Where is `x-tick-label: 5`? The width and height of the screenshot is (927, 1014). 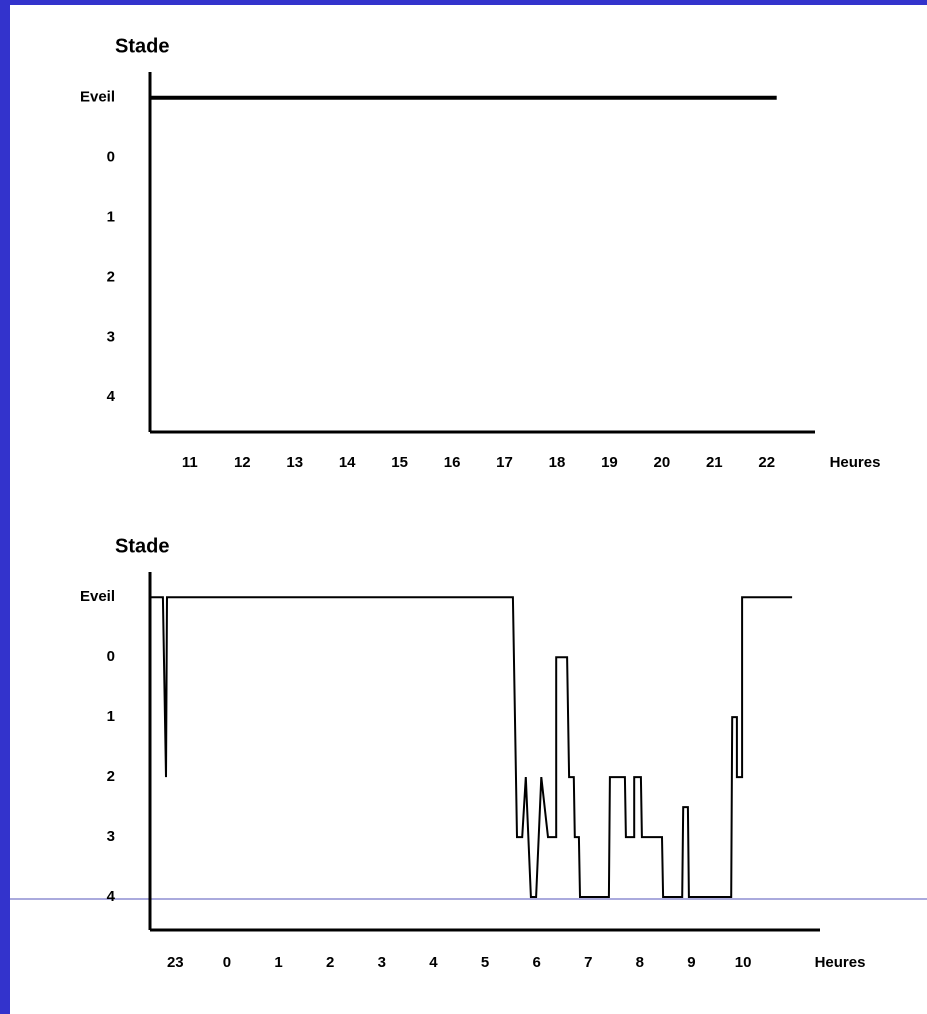
x-tick-label: 5 is located at coordinates (485, 962).